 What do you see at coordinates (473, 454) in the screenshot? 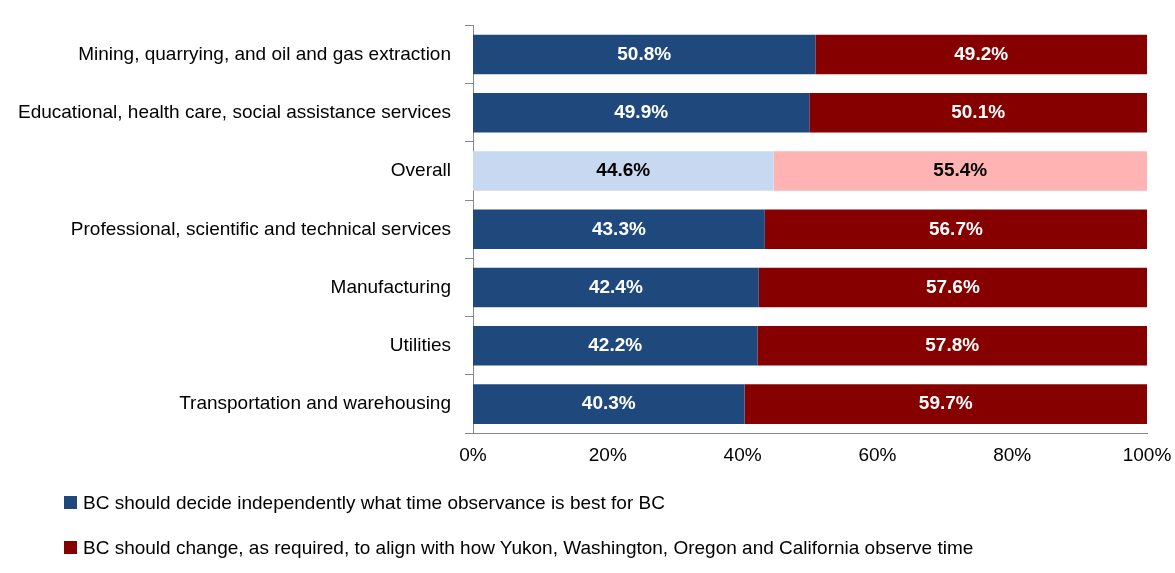
I see `x-tick-label: 0%` at bounding box center [473, 454].